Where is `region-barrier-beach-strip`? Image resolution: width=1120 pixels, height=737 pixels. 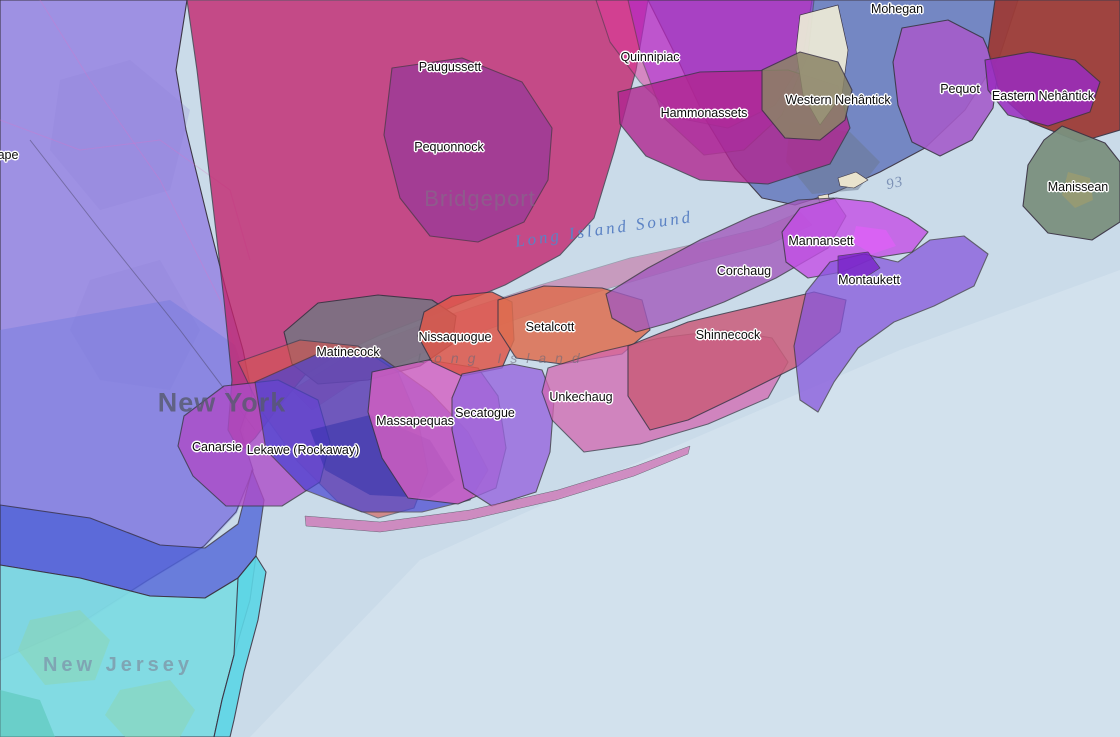
region-barrier-beach-strip is located at coordinates (497, 489).